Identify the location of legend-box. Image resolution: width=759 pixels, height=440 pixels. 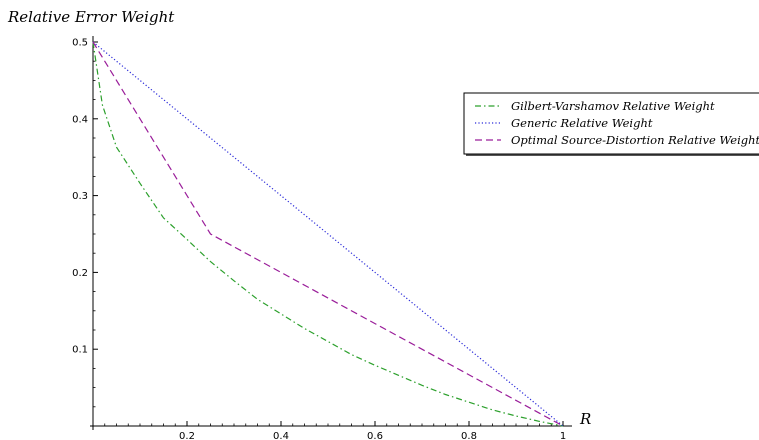
(611, 123).